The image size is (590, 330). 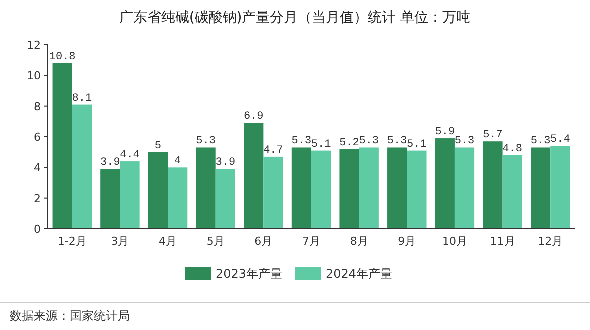 I want to click on legend-label: 2024年产量, so click(x=359, y=274).